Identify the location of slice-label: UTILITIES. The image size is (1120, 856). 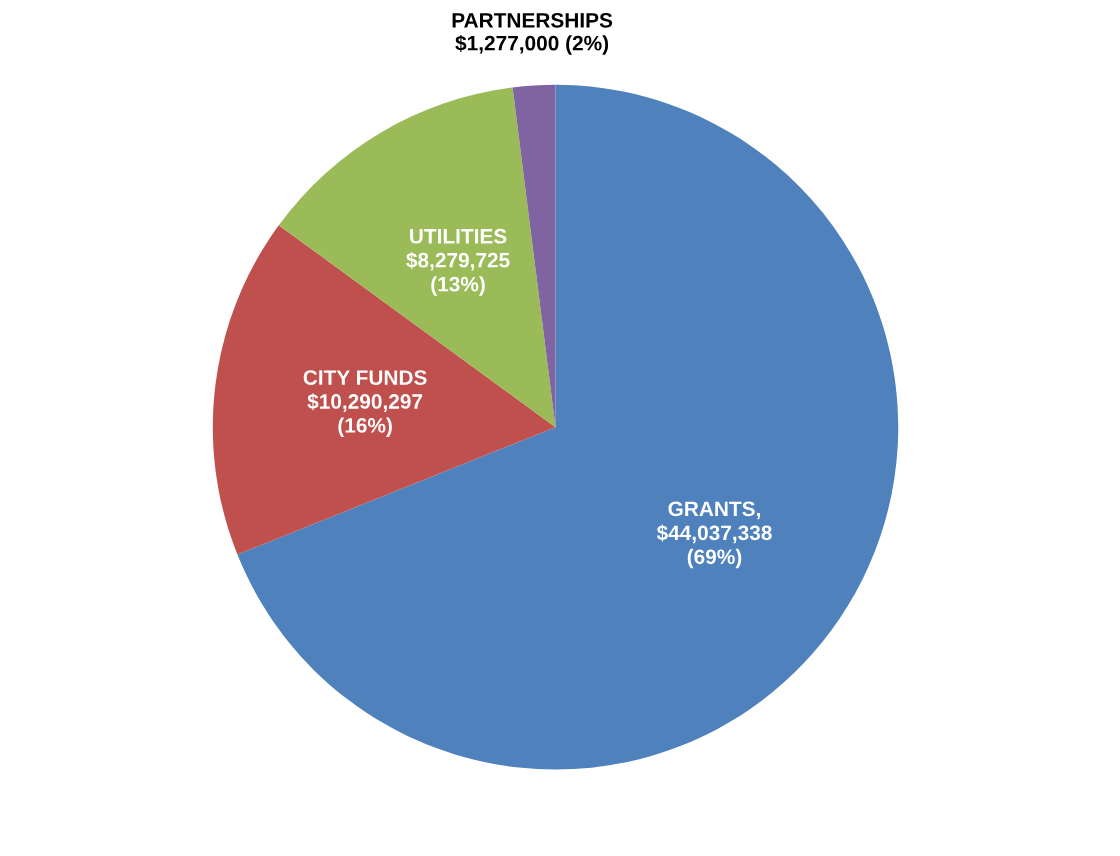
(458, 236).